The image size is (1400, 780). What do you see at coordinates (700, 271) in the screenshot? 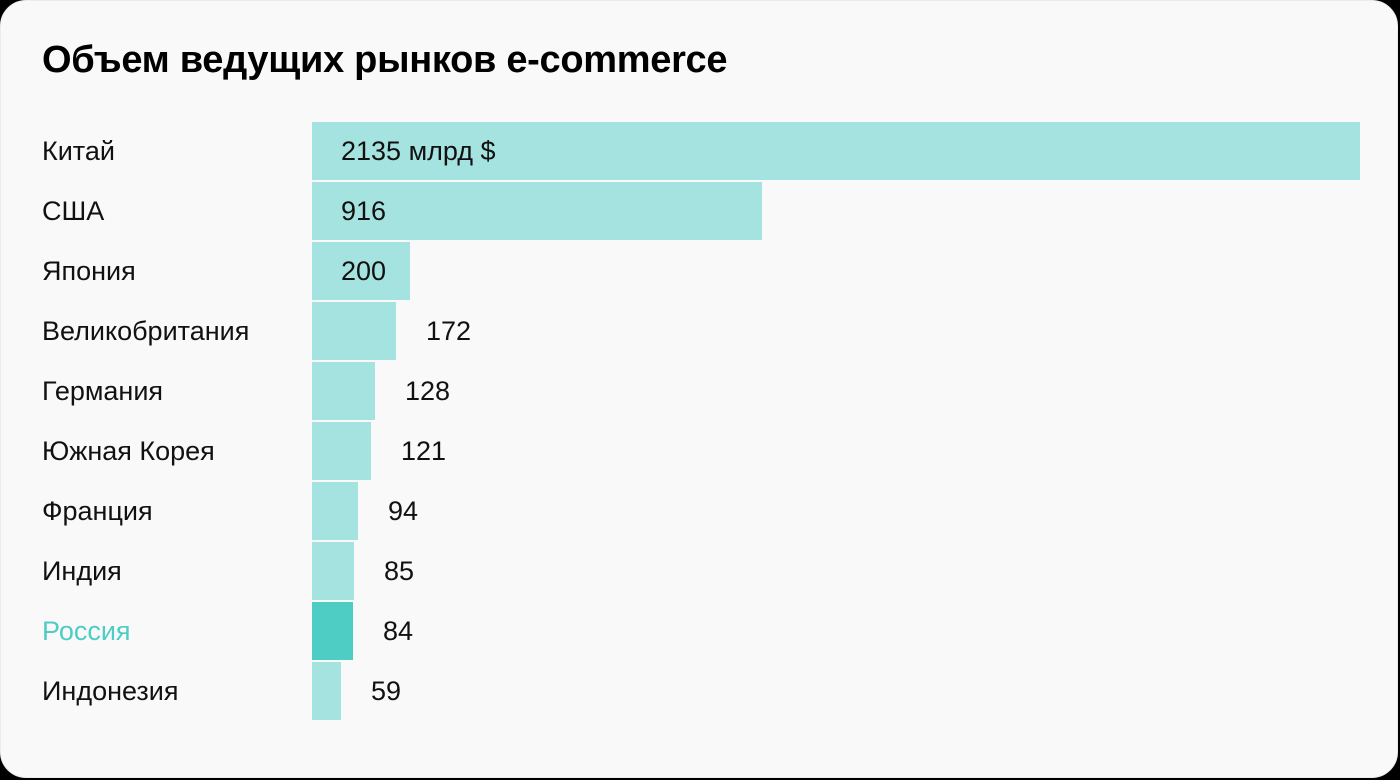
I see `bar-row: Япония 200` at bounding box center [700, 271].